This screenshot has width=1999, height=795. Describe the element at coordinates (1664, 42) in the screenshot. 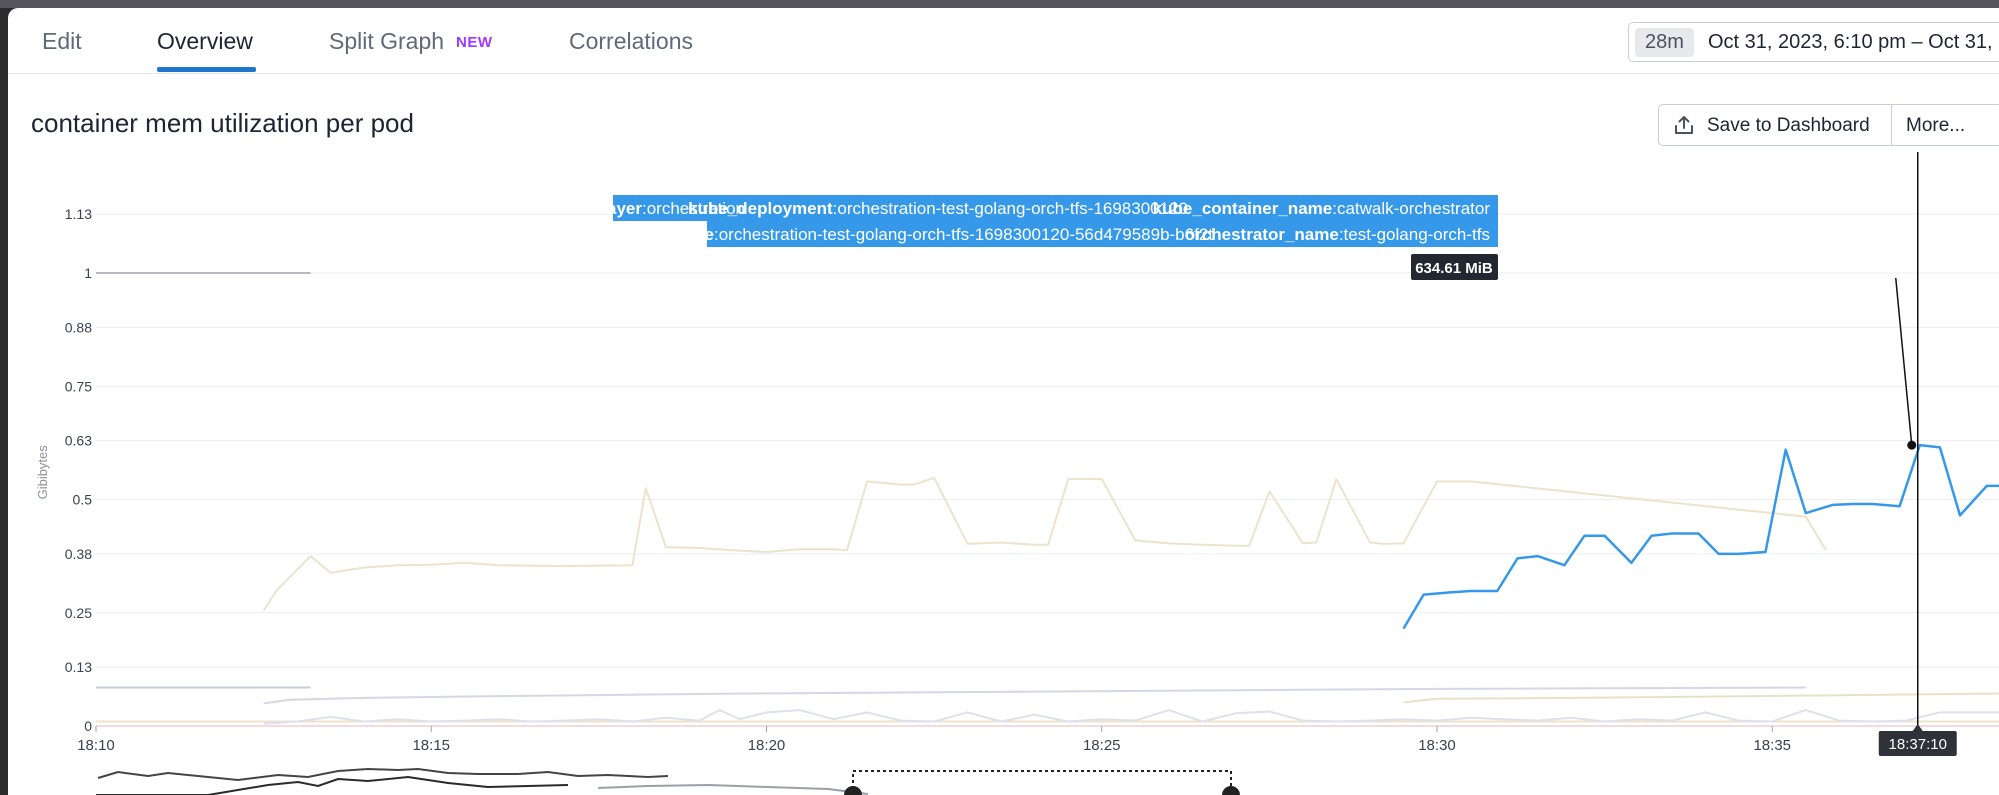

I see `time-duration-badge: 28m` at that location.